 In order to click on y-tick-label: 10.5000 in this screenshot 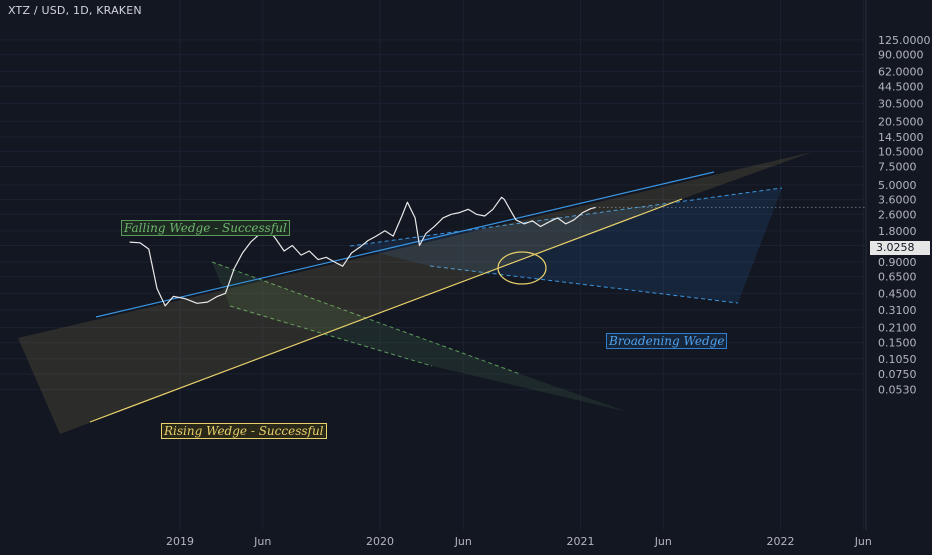, I will do `click(901, 151)`.